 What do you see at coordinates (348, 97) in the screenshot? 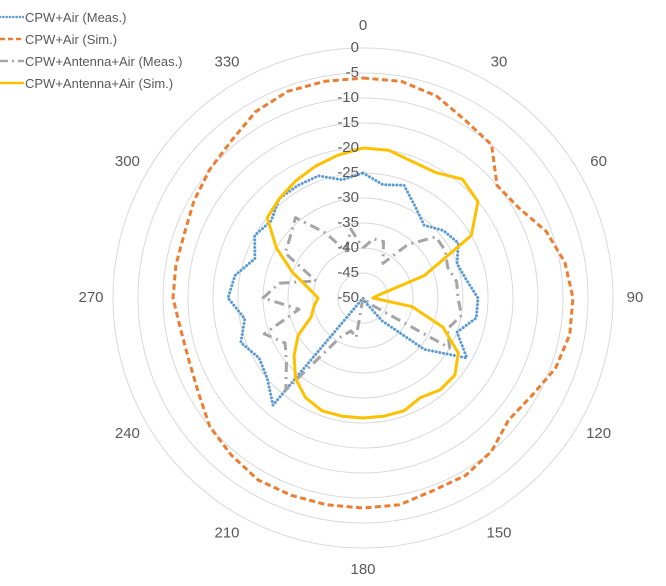
I see `r-tick-label: -10` at bounding box center [348, 97].